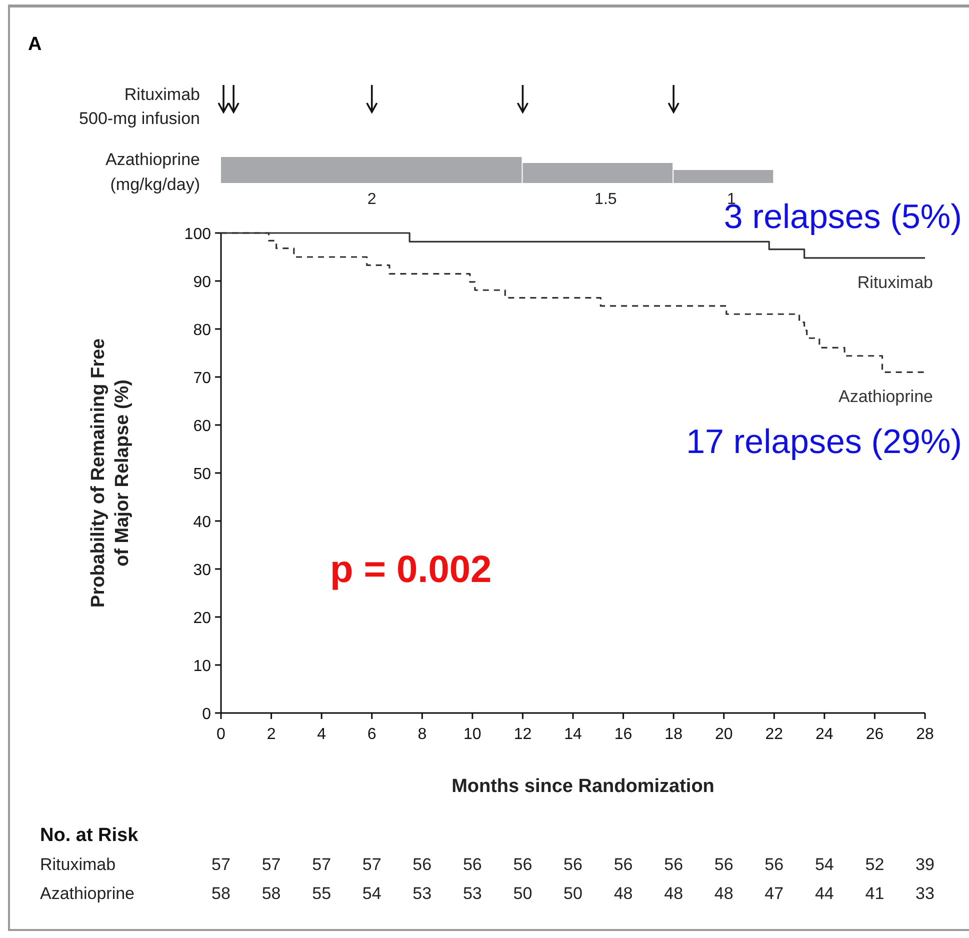 This screenshot has height=938, width=969. I want to click on annotation: 17 relapses (29%), so click(824, 442).